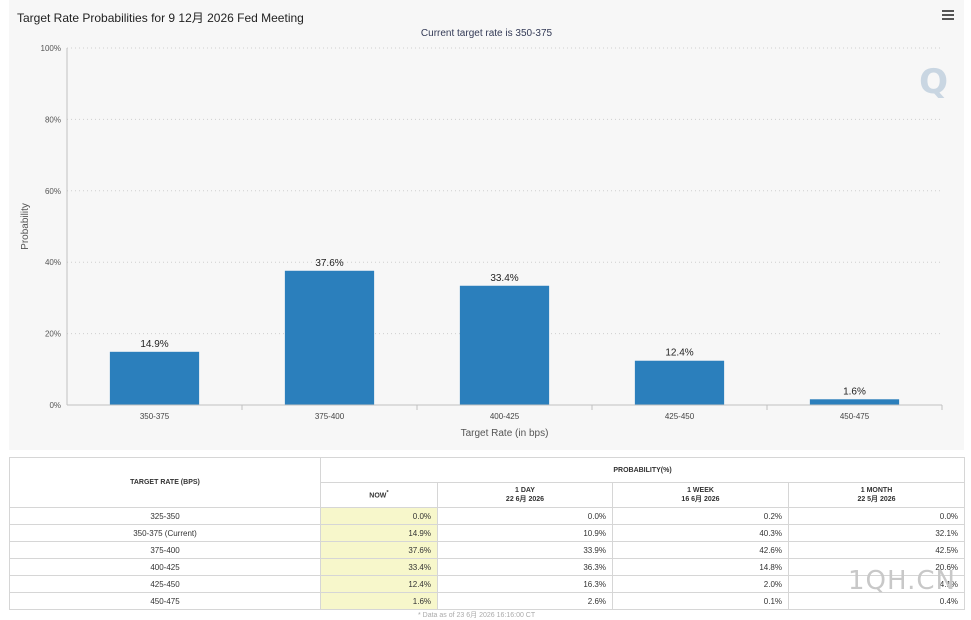 The width and height of the screenshot is (971, 620). Describe the element at coordinates (700, 516) in the screenshot. I see `value-cell: 0.2%` at that location.